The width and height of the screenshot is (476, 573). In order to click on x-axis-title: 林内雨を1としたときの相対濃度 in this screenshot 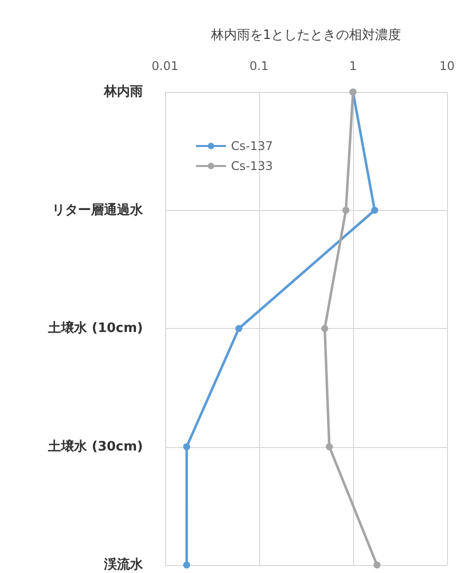, I will do `click(306, 35)`.